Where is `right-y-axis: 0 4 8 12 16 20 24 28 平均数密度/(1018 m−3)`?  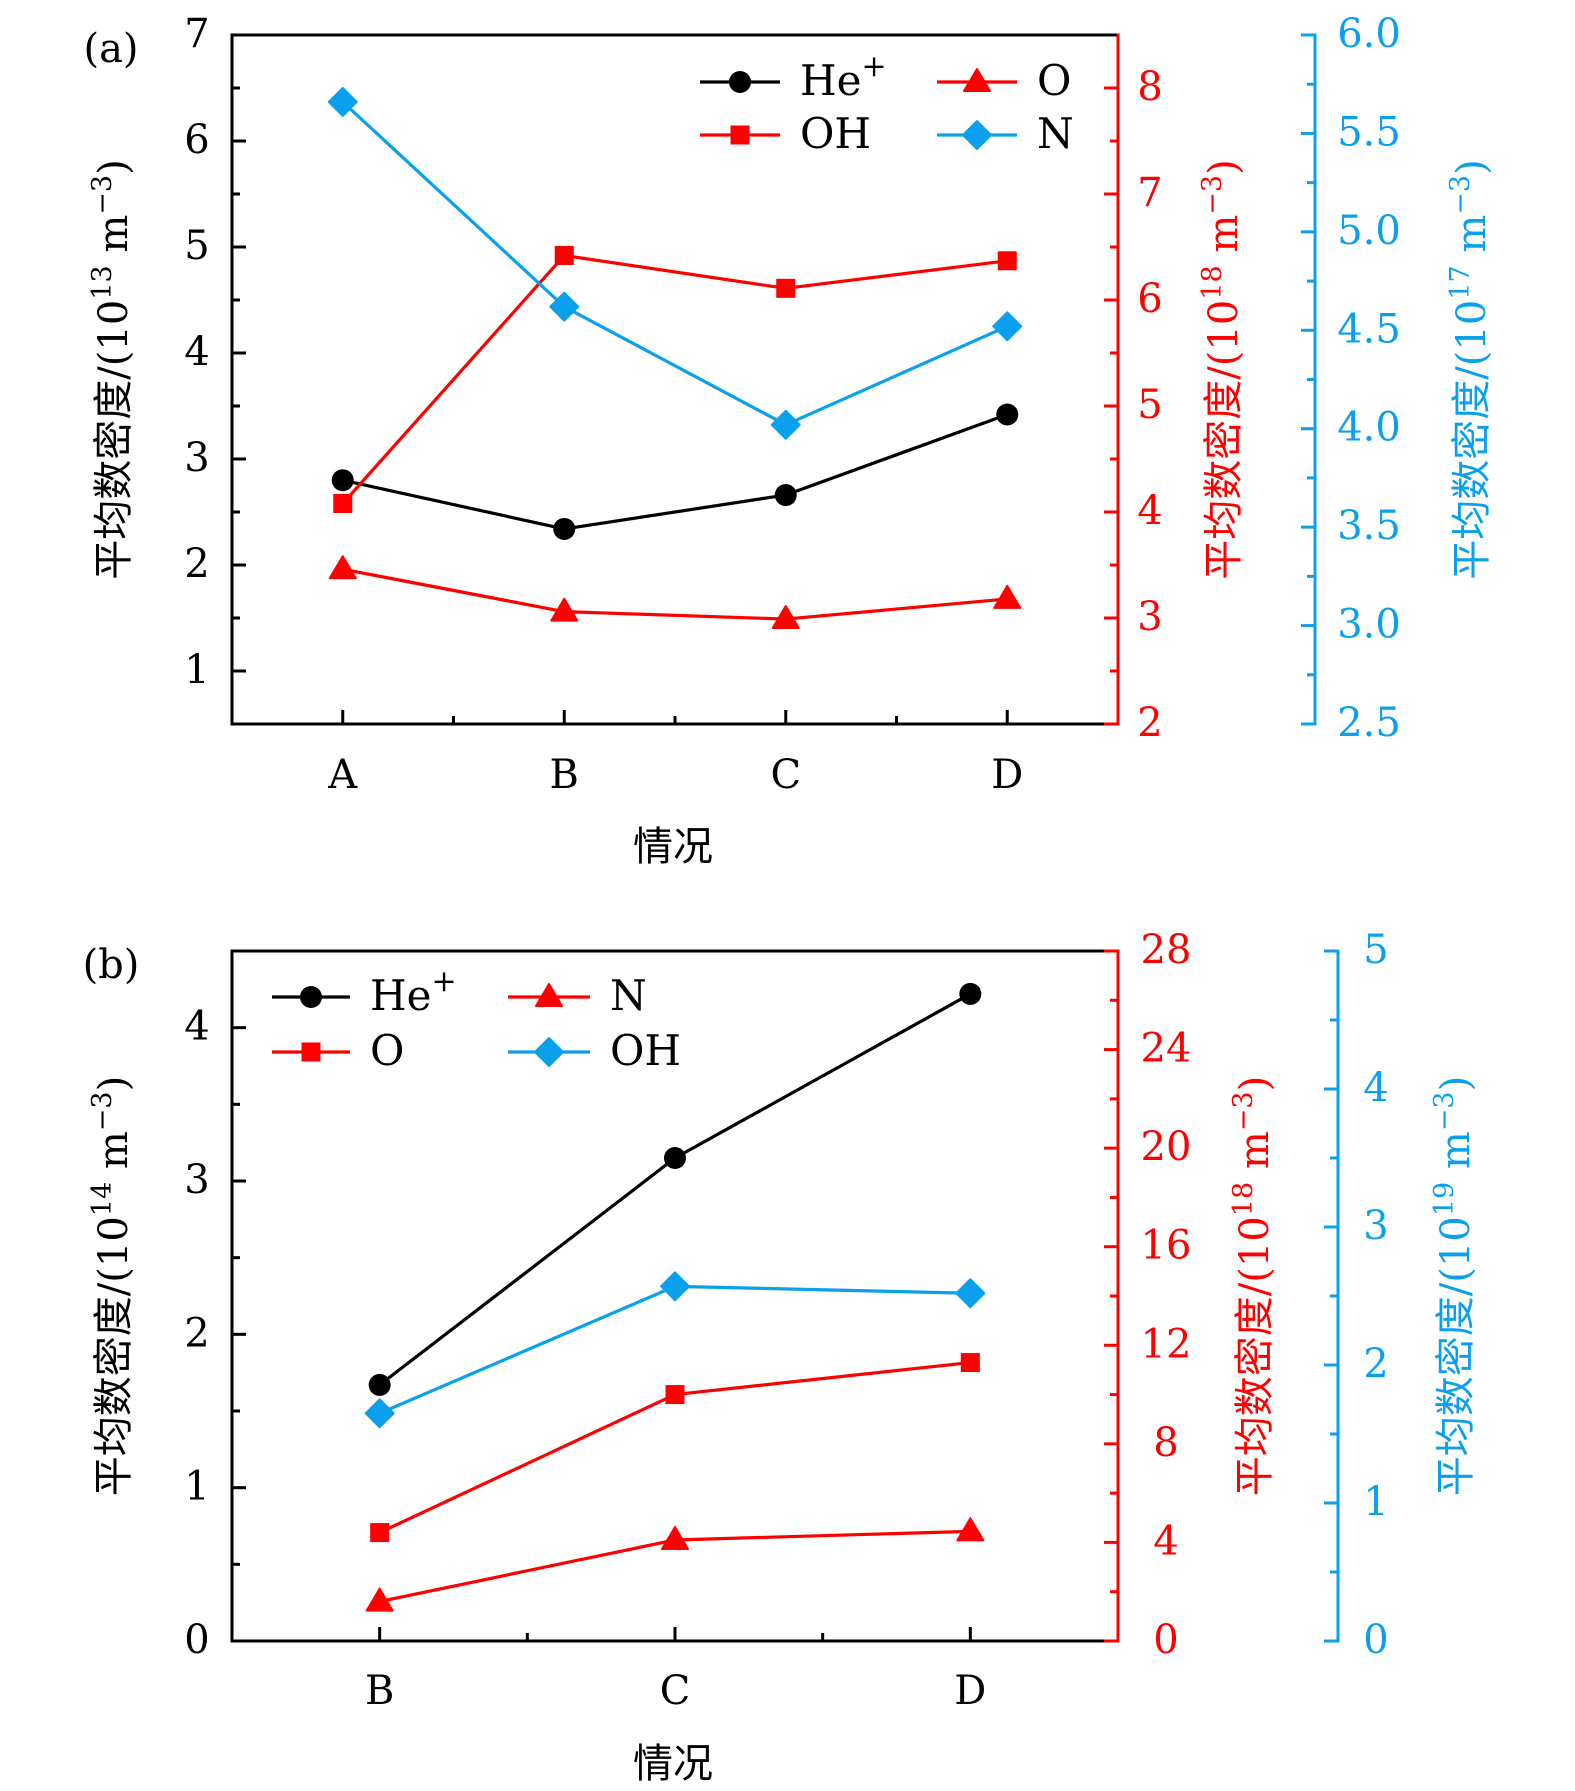 right-y-axis: 0 4 8 12 16 20 24 28 平均数密度/(1018 m−3) is located at coordinates (1191, 1295).